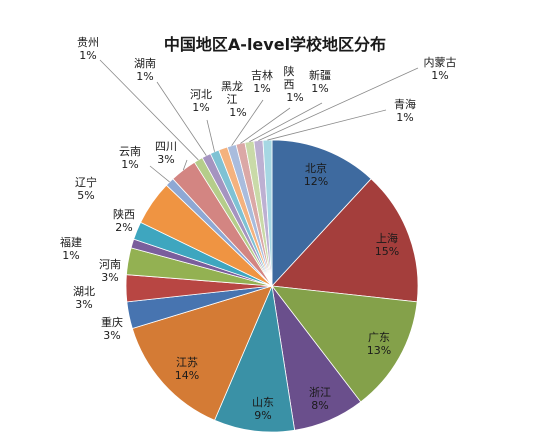  Describe the element at coordinates (201, 94) in the screenshot. I see `slice-name-label: 河北` at that location.